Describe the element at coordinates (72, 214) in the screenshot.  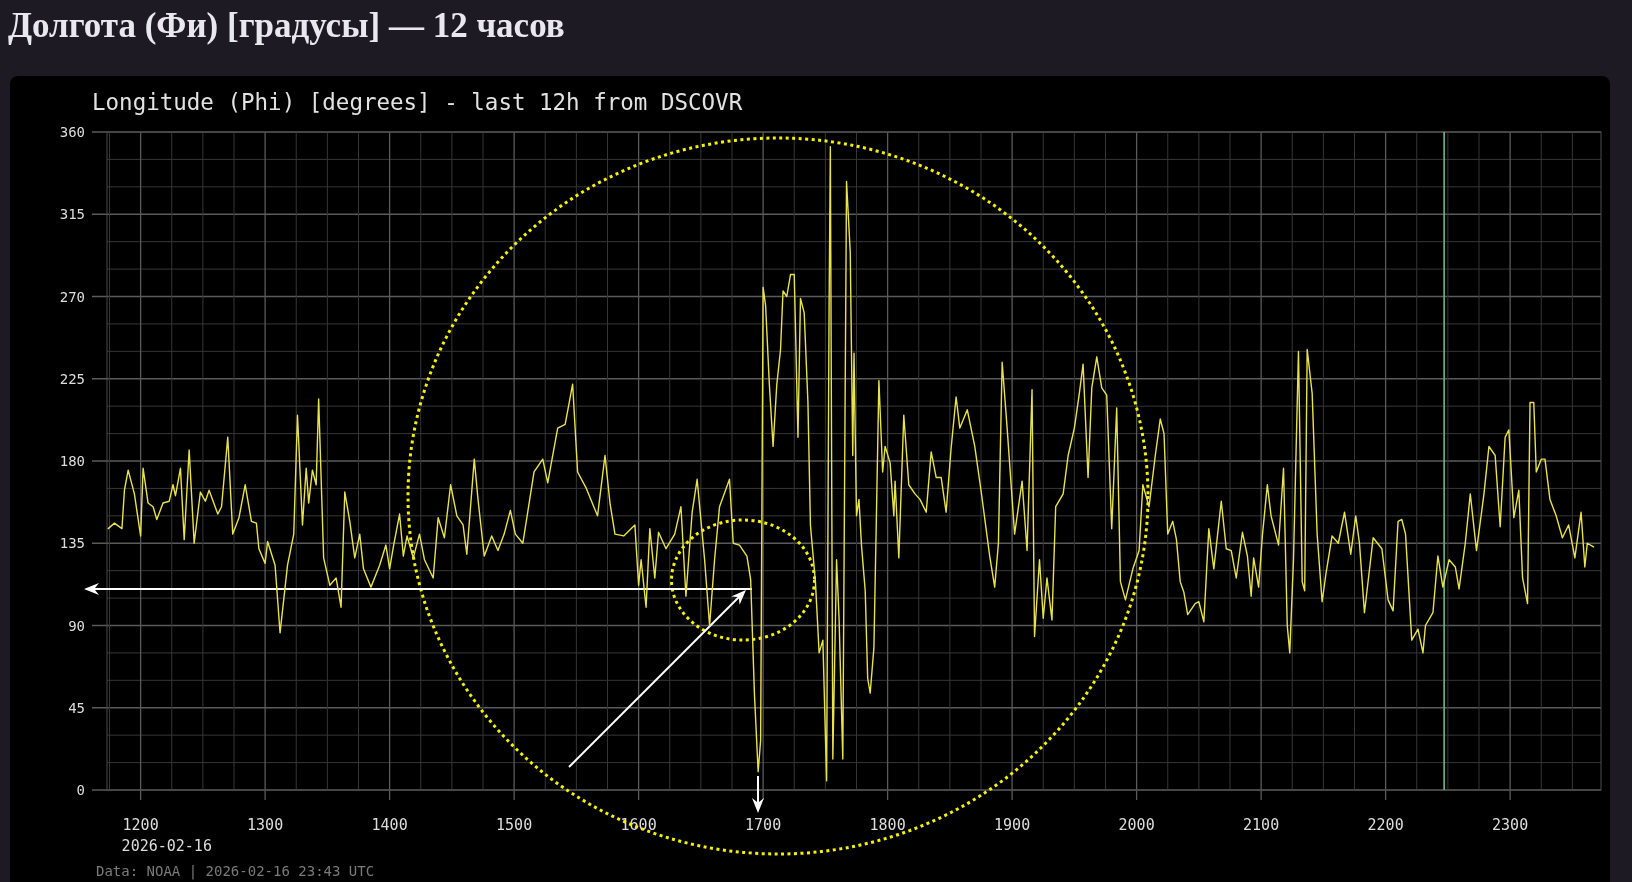
I see `y-tick-label: 315` at that location.